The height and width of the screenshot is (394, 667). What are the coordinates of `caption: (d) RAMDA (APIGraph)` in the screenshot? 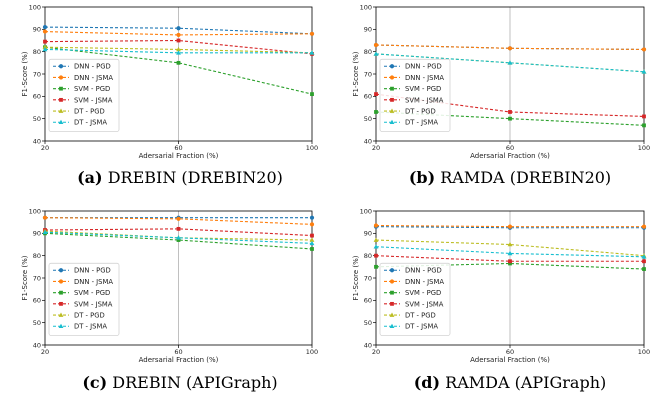 It's located at (510, 382).